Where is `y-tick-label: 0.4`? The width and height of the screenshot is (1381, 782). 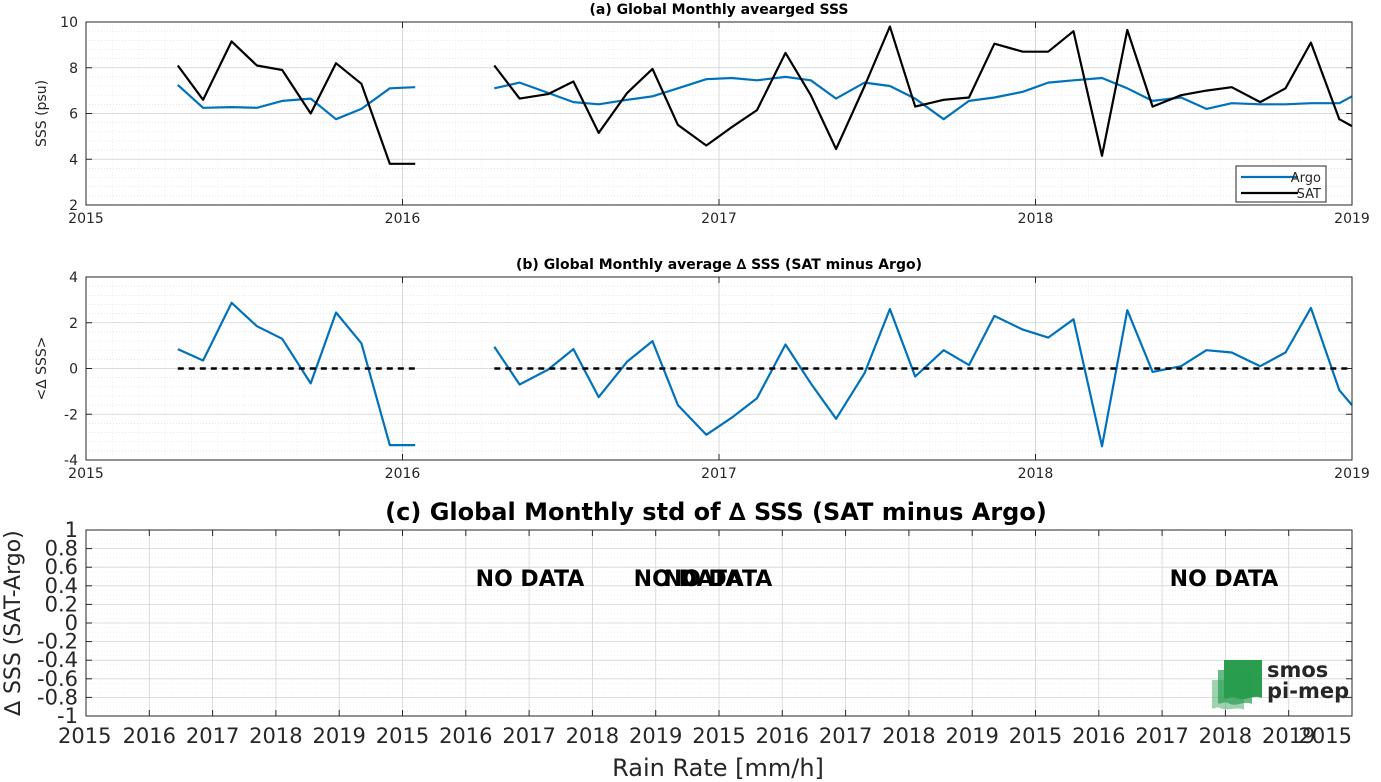 y-tick-label: 0.4 is located at coordinates (61, 586).